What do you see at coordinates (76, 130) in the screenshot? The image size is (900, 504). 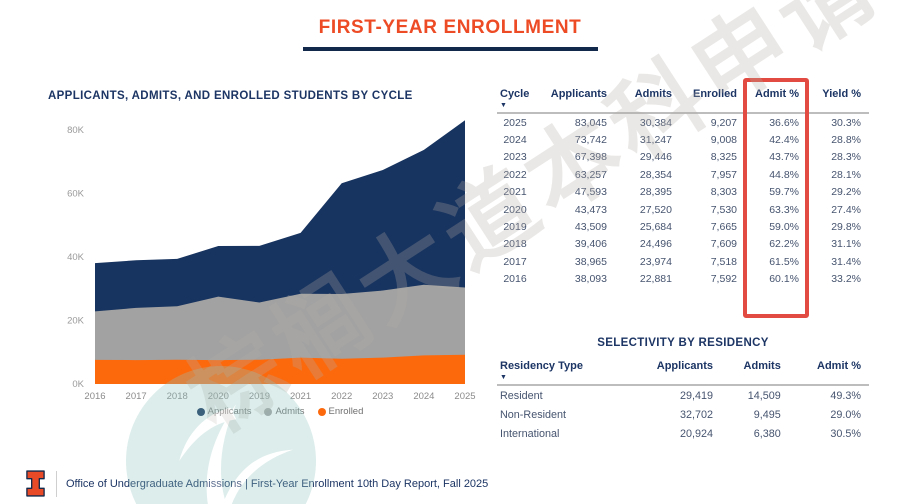 I see `y-axis-tick: 80K` at bounding box center [76, 130].